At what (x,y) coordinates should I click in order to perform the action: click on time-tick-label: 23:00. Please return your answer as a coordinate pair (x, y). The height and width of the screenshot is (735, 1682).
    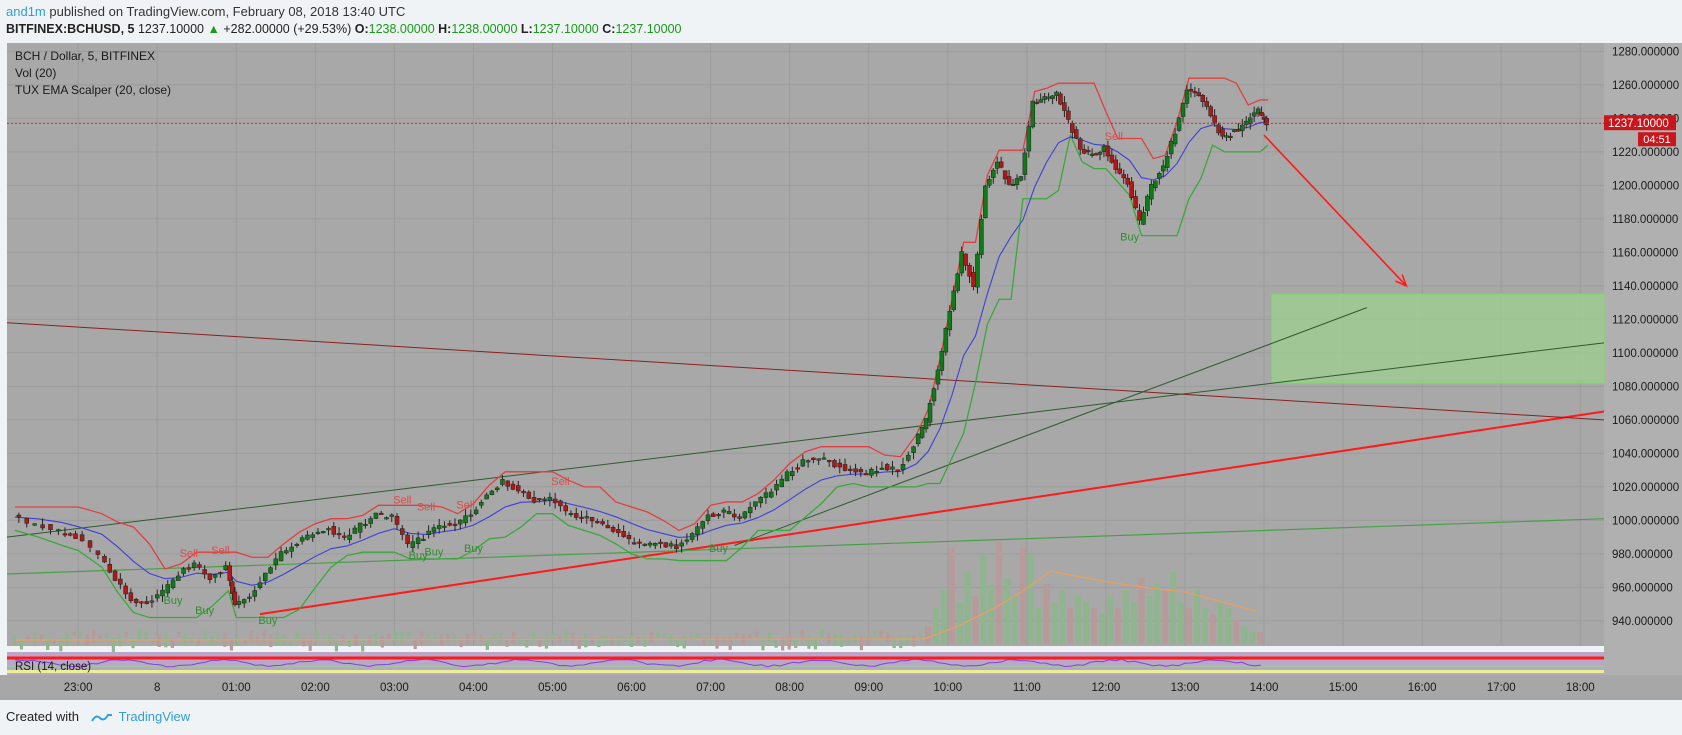
    Looking at the image, I should click on (78, 688).